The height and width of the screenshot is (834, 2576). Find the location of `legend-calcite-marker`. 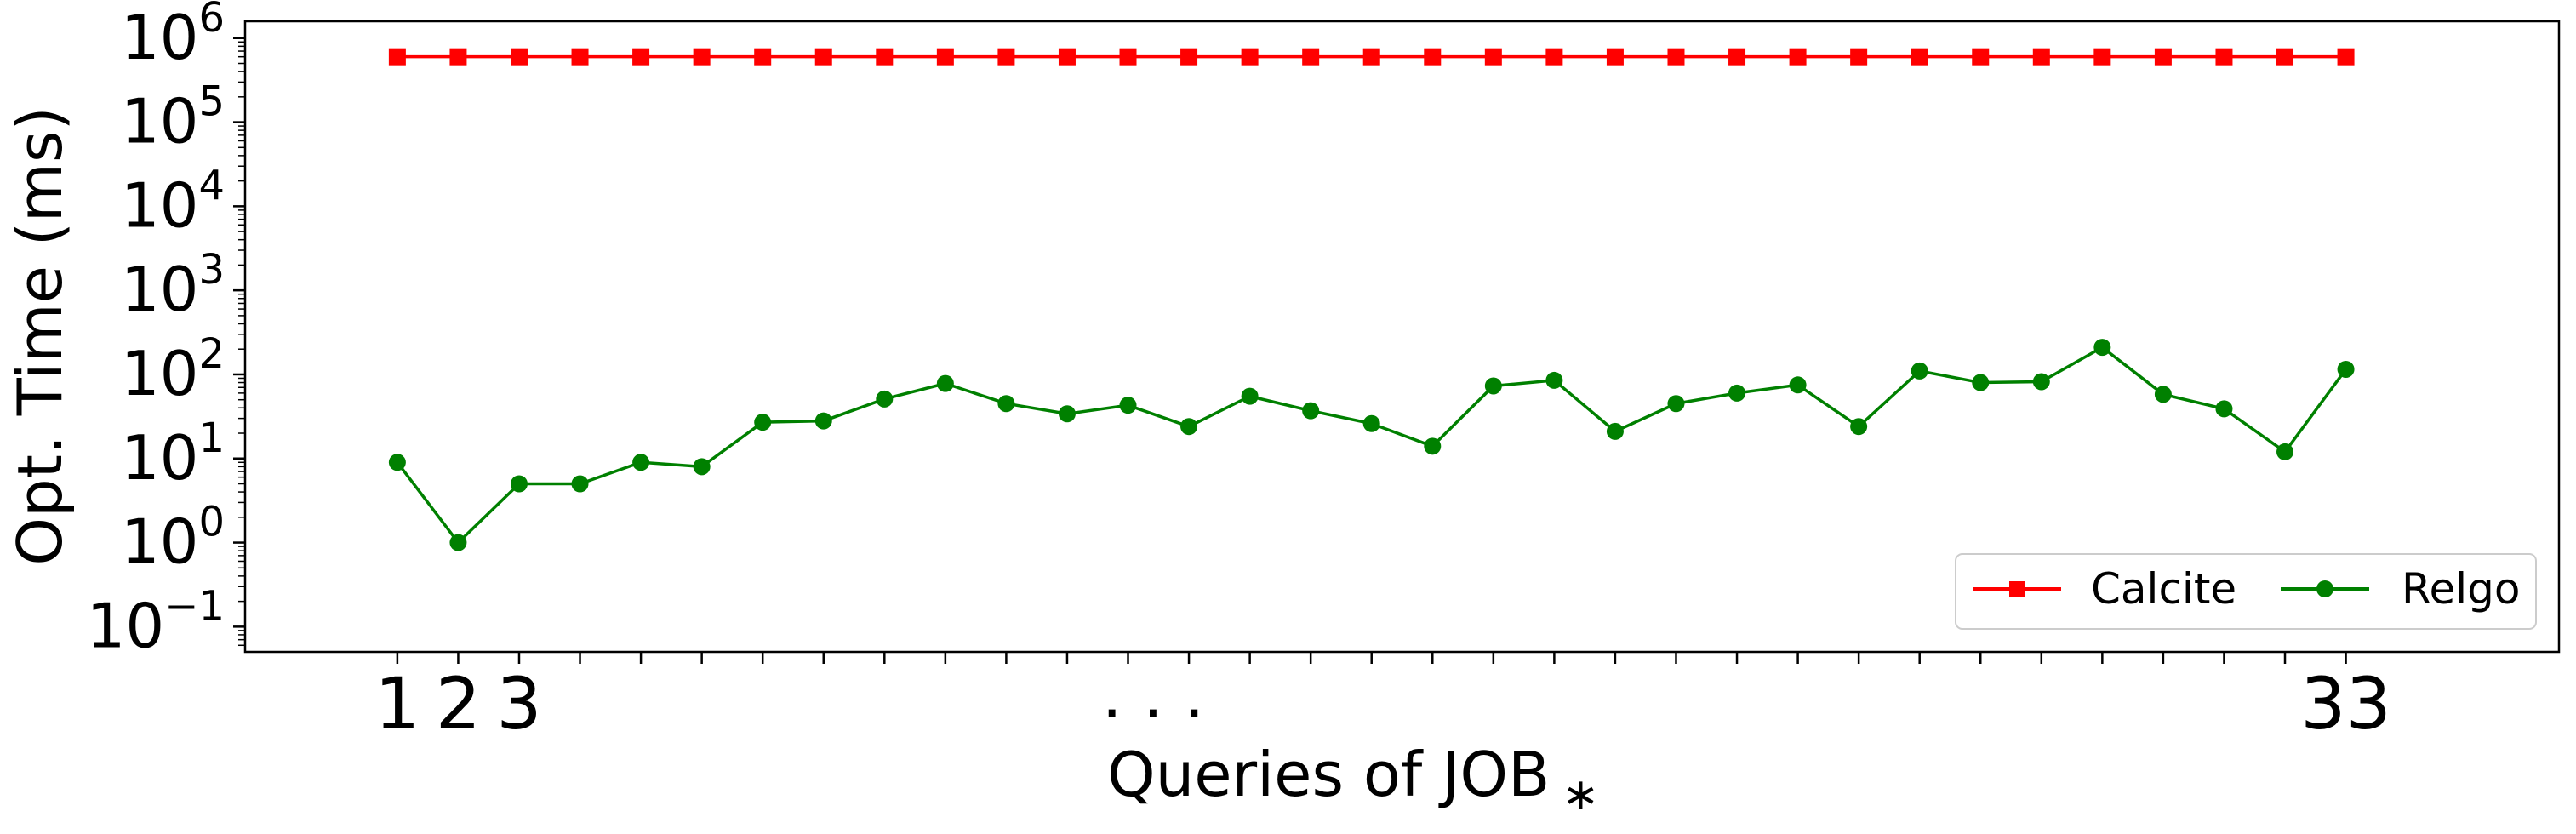

legend-calcite-marker is located at coordinates (2017, 589).